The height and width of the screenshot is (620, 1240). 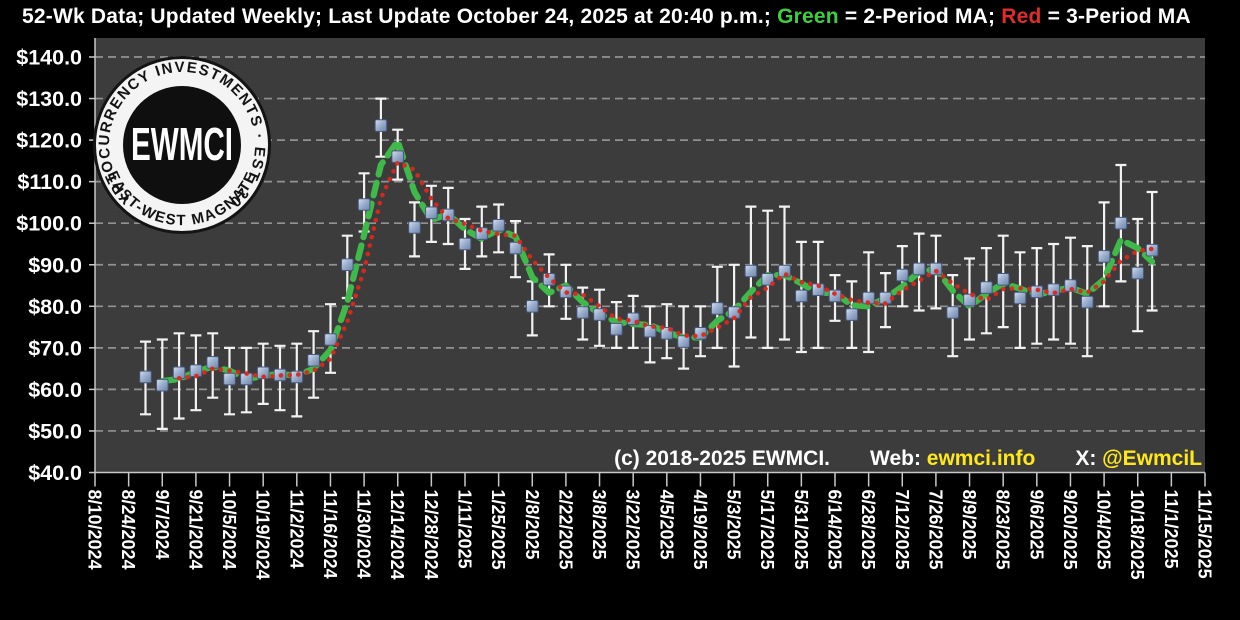 What do you see at coordinates (229, 530) in the screenshot?
I see `x-tick-label: 10/5/2024` at bounding box center [229, 530].